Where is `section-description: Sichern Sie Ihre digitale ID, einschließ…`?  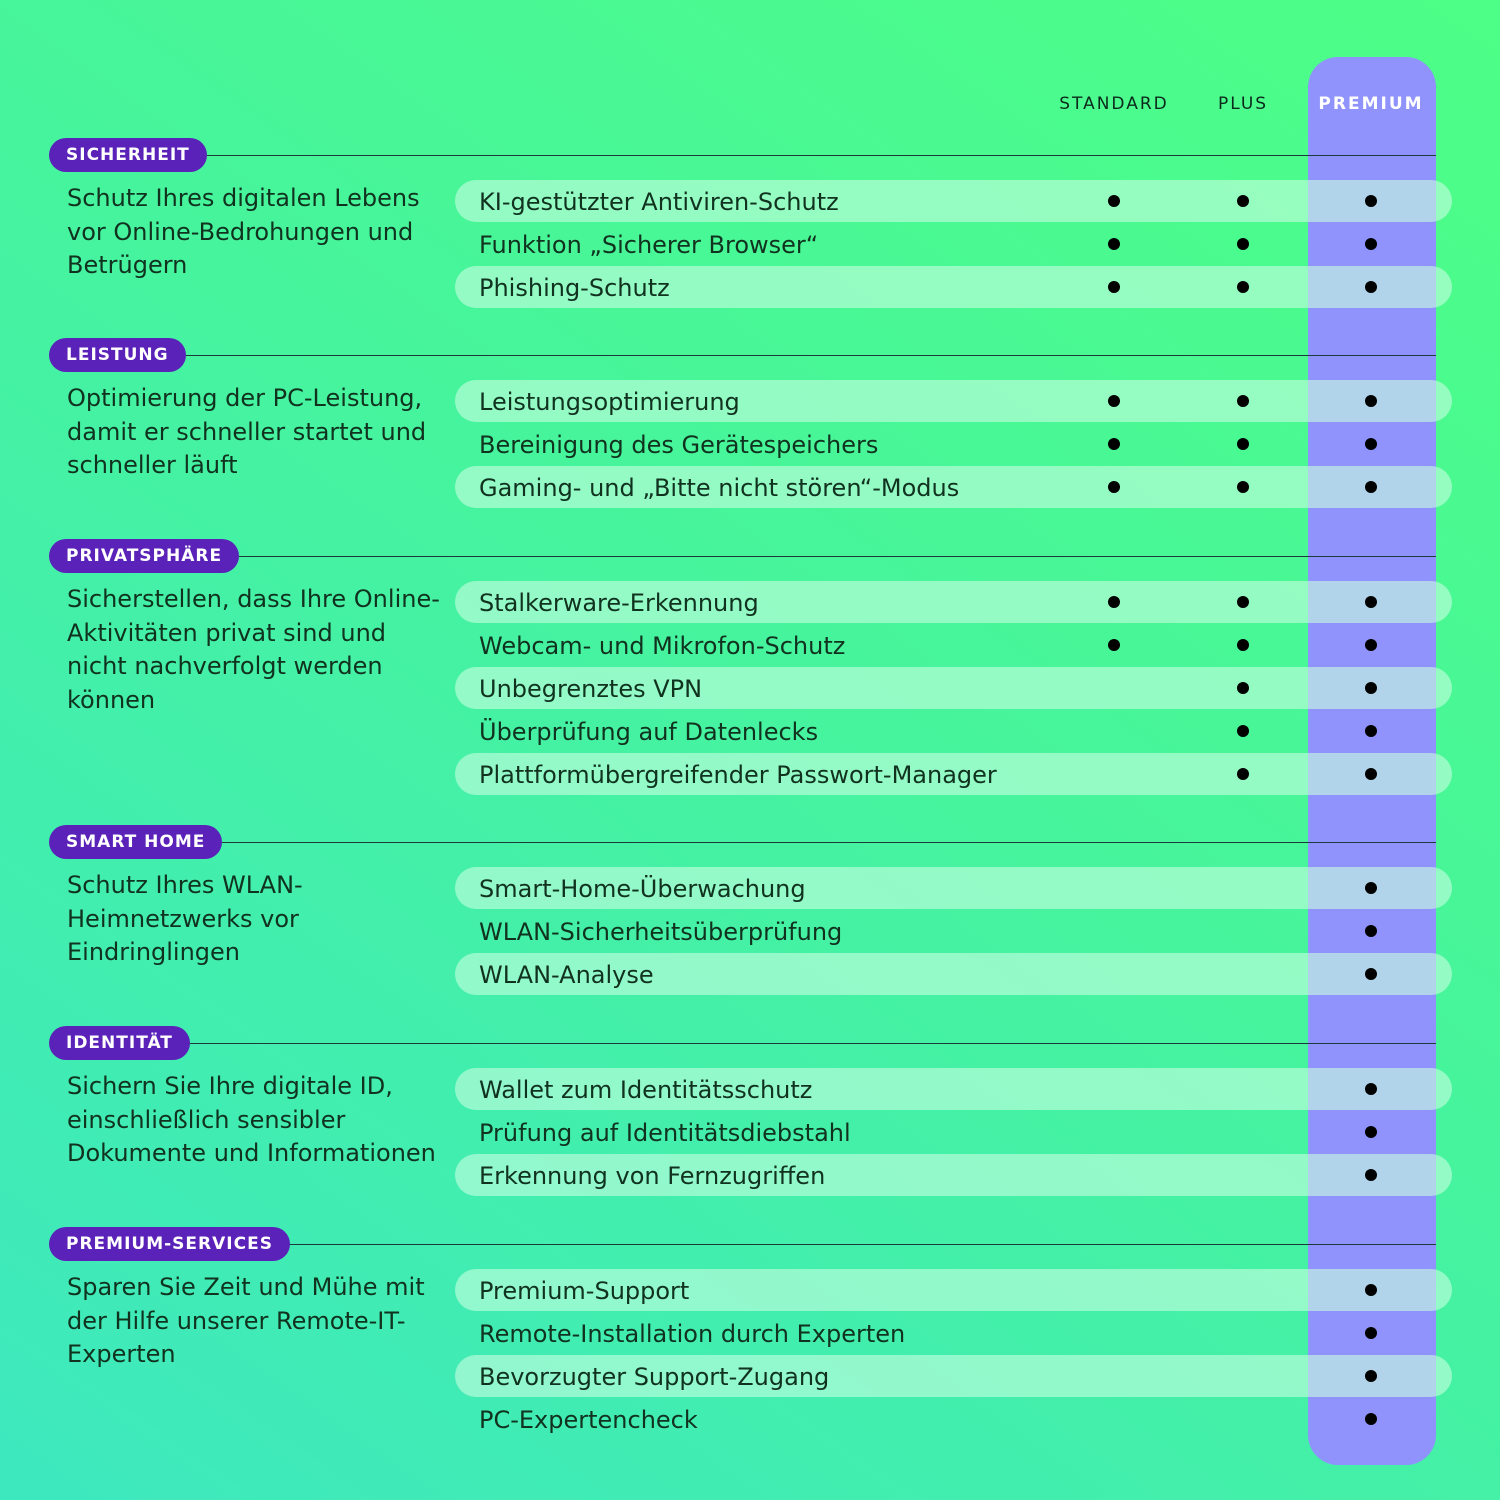
section-description: Sichern Sie Ihre digitale ID, einschließ… is located at coordinates (251, 1119).